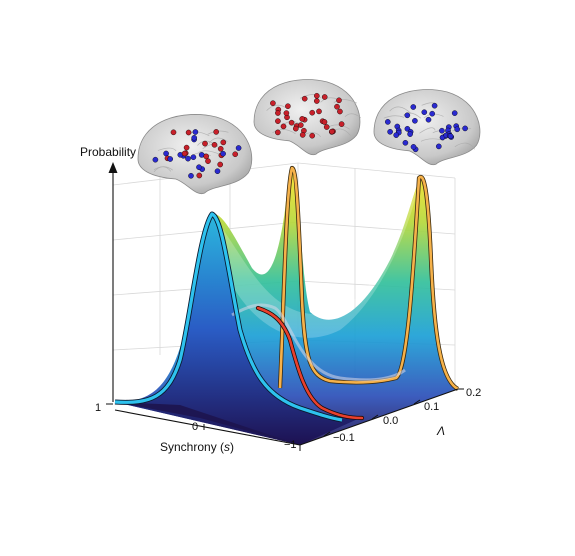 Image resolution: width=575 pixels, height=556 pixels. I want to click on synchrony-axis-label: Synchrony (s), so click(197, 447).